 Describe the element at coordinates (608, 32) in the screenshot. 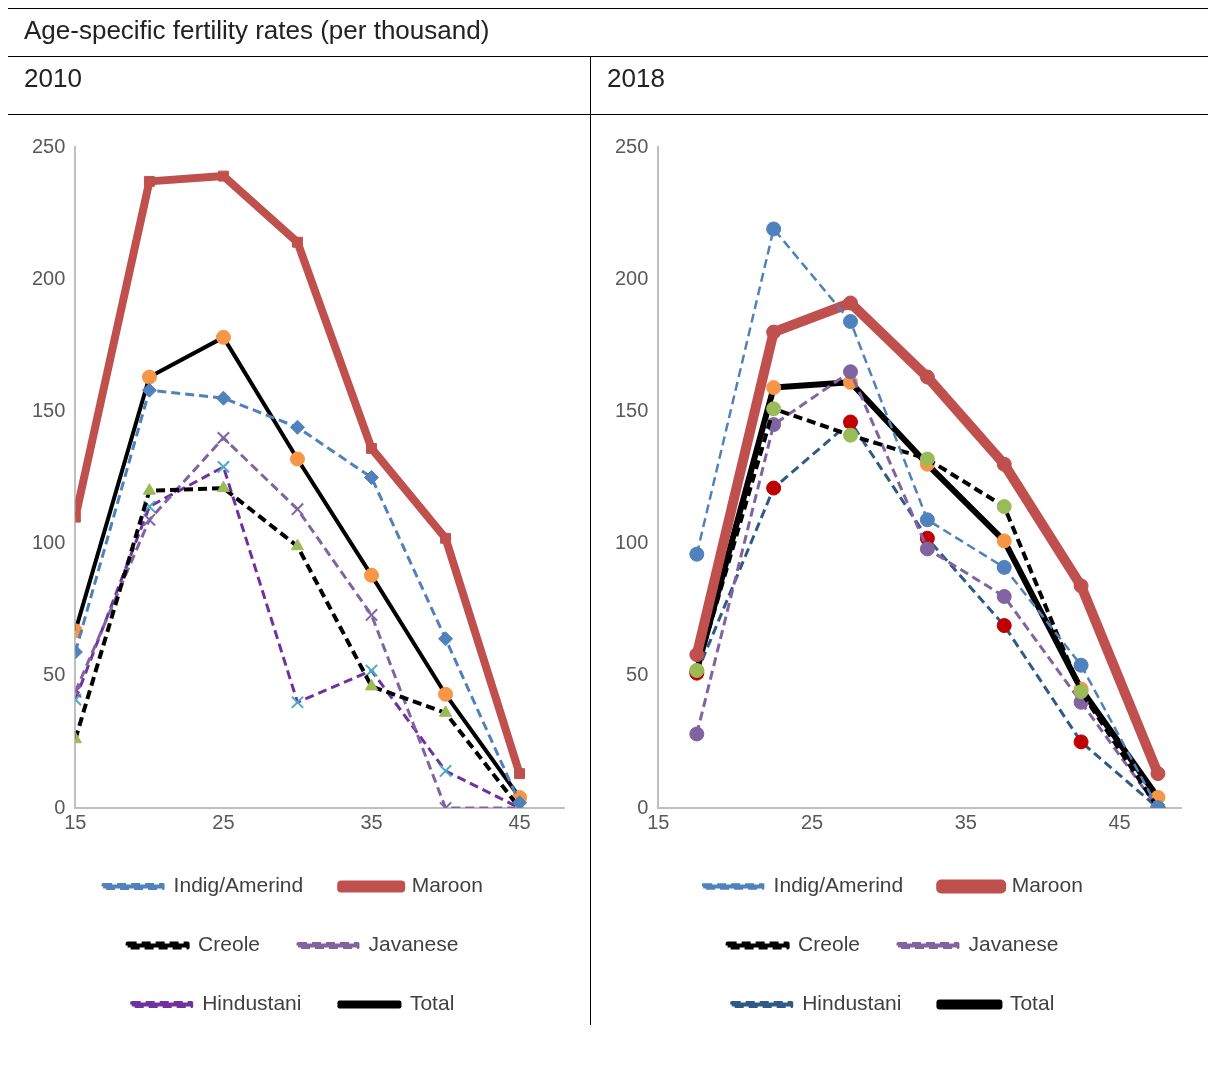

I see `chart-title: Age-specific fertility rates (per thousand)` at that location.